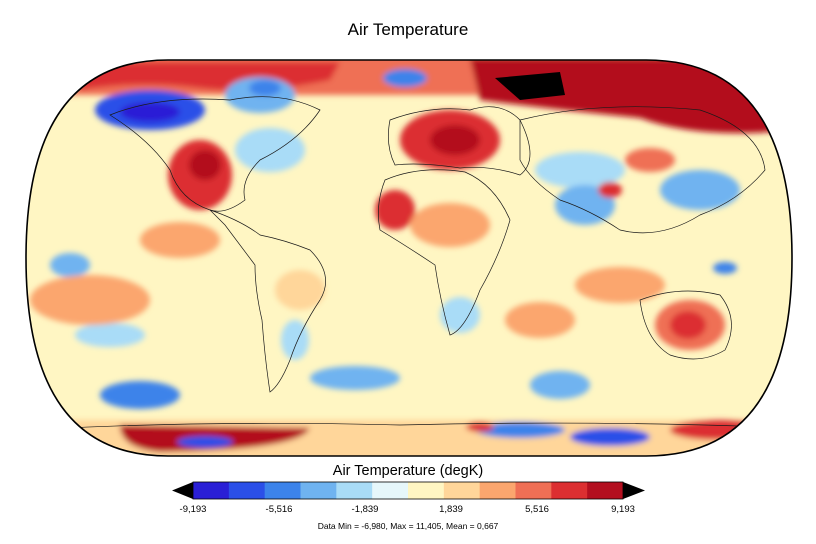  I want to click on colorbar-min-arrow-icon, so click(182, 490).